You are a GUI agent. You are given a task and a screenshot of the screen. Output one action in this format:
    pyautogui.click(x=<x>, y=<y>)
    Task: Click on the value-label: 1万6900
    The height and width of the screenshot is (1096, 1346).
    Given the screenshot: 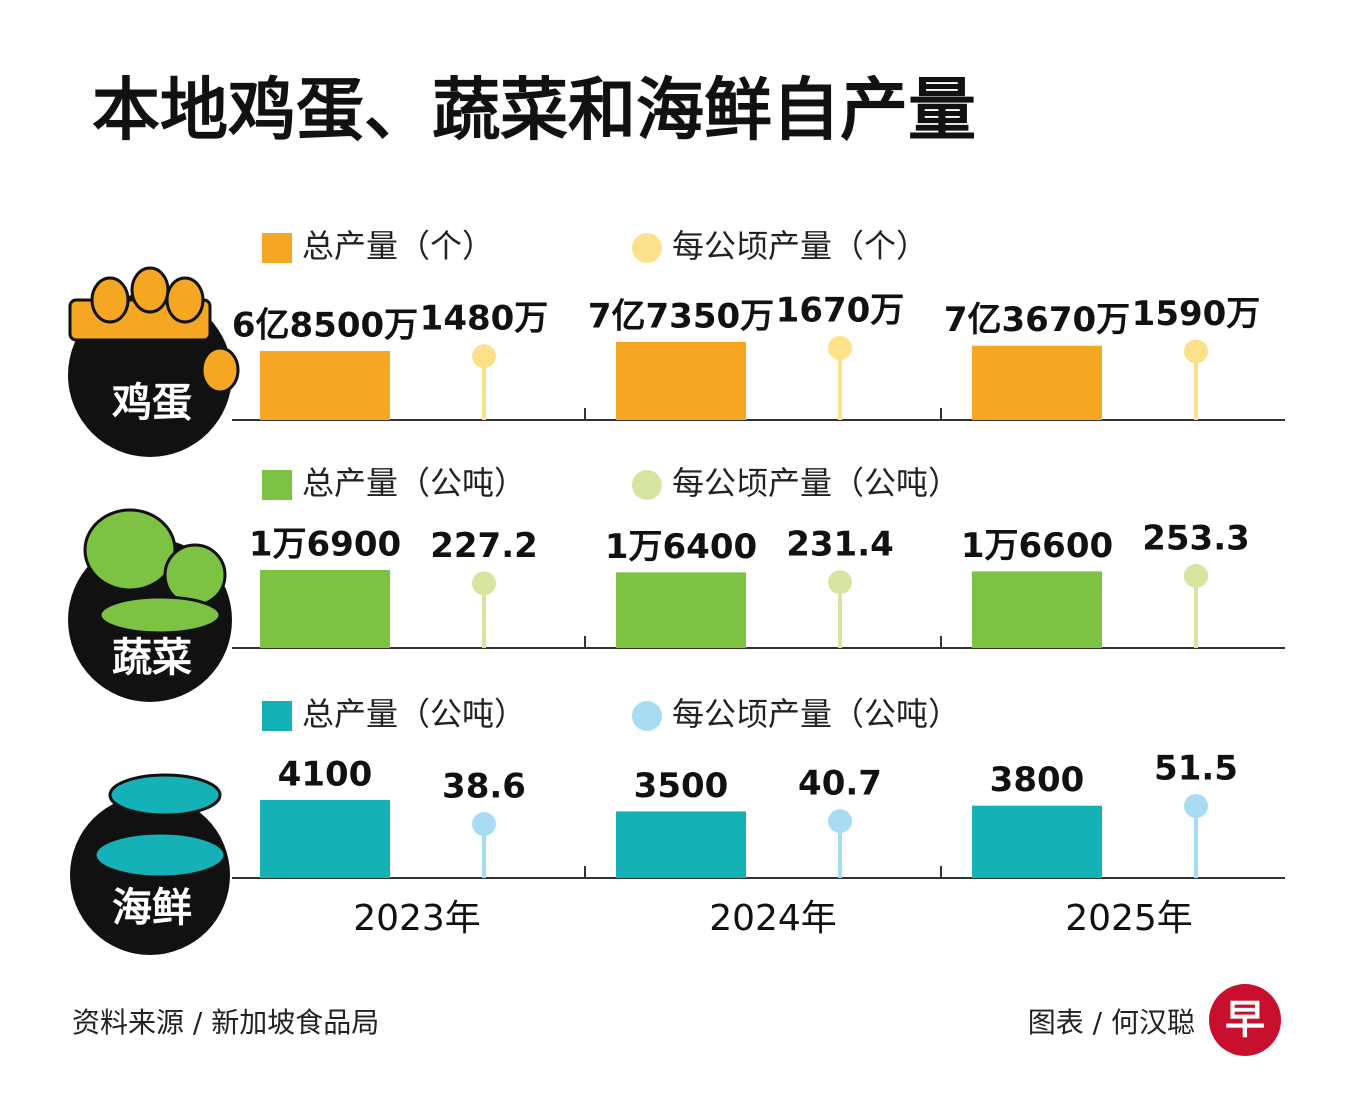 What is the action you would take?
    pyautogui.click(x=325, y=545)
    